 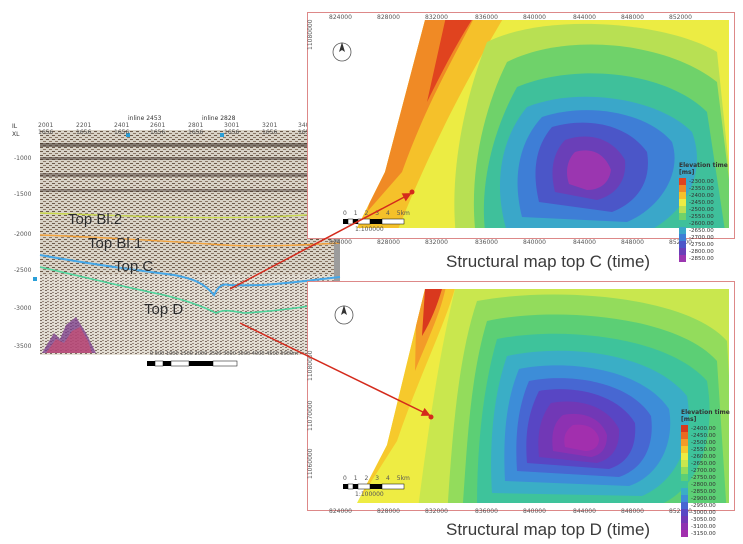 I want to click on map-bottom-xtick-7: 848000, so click(x=632, y=511).